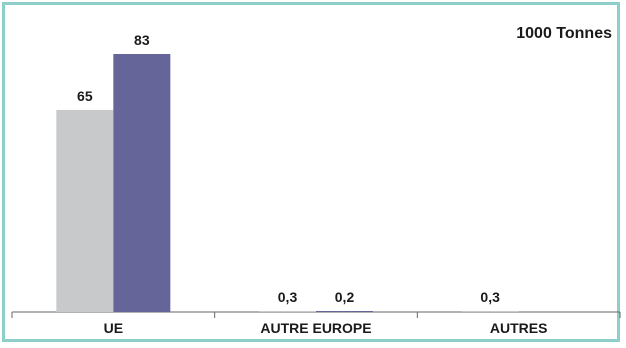 The width and height of the screenshot is (626, 348). What do you see at coordinates (113, 328) in the screenshot?
I see `category-label: UE` at bounding box center [113, 328].